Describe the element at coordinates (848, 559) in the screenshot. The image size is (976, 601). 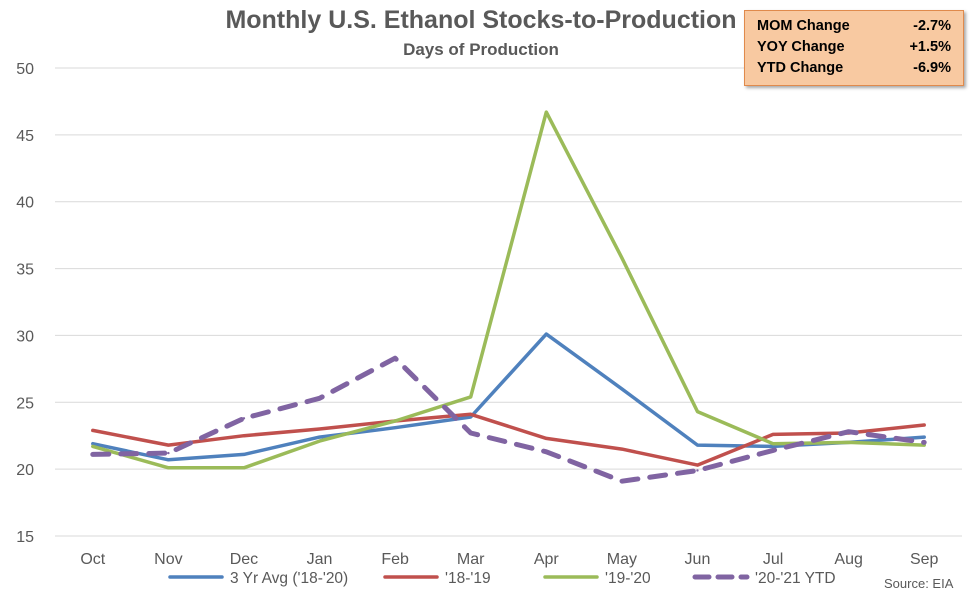
I see `x-tick-label: Aug` at that location.